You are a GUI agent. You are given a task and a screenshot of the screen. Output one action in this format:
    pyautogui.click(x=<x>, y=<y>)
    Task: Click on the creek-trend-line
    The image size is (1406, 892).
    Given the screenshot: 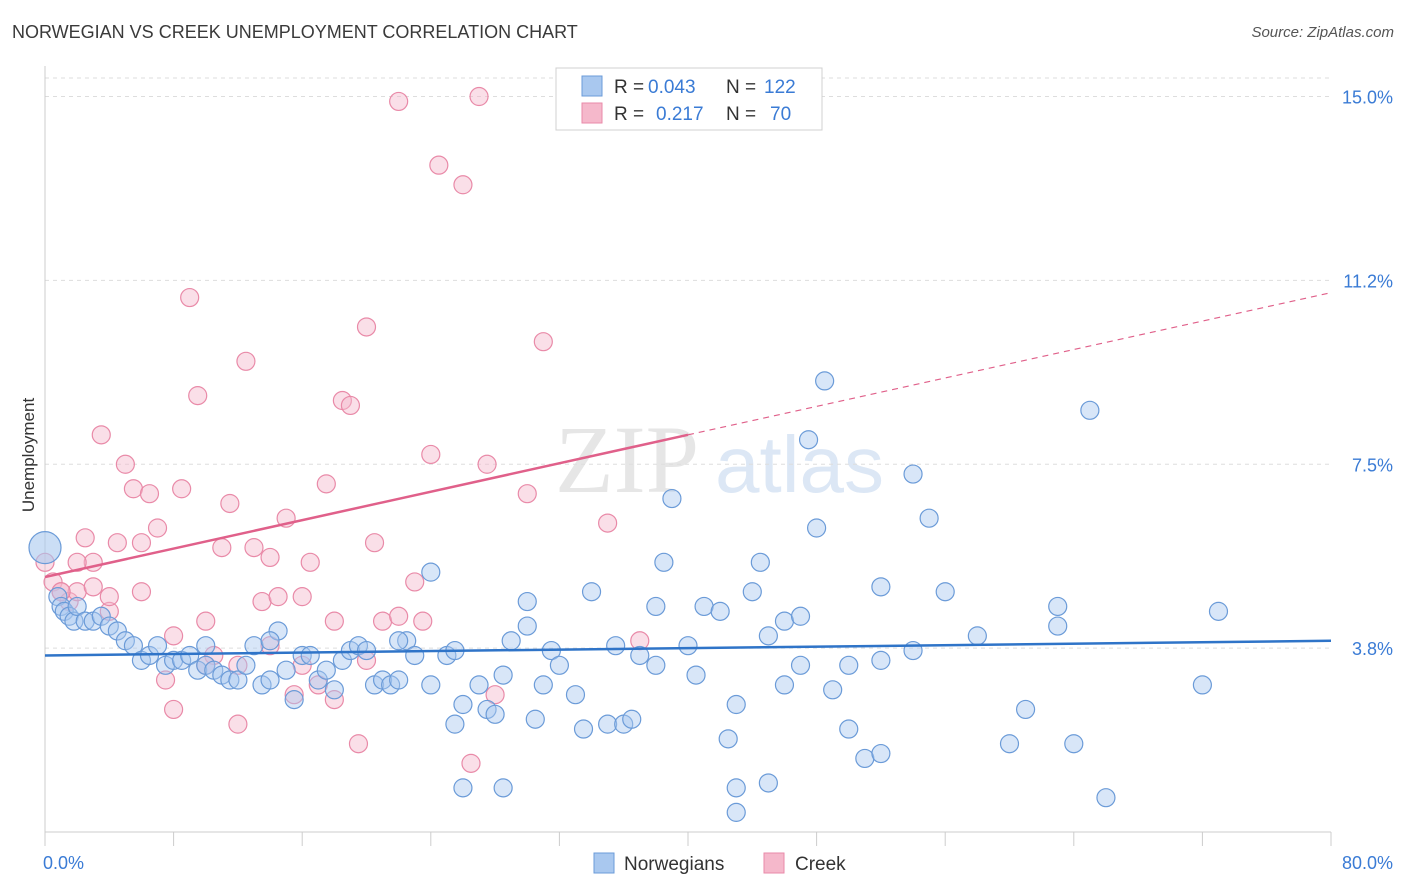 What is the action you would take?
    pyautogui.click(x=366, y=506)
    